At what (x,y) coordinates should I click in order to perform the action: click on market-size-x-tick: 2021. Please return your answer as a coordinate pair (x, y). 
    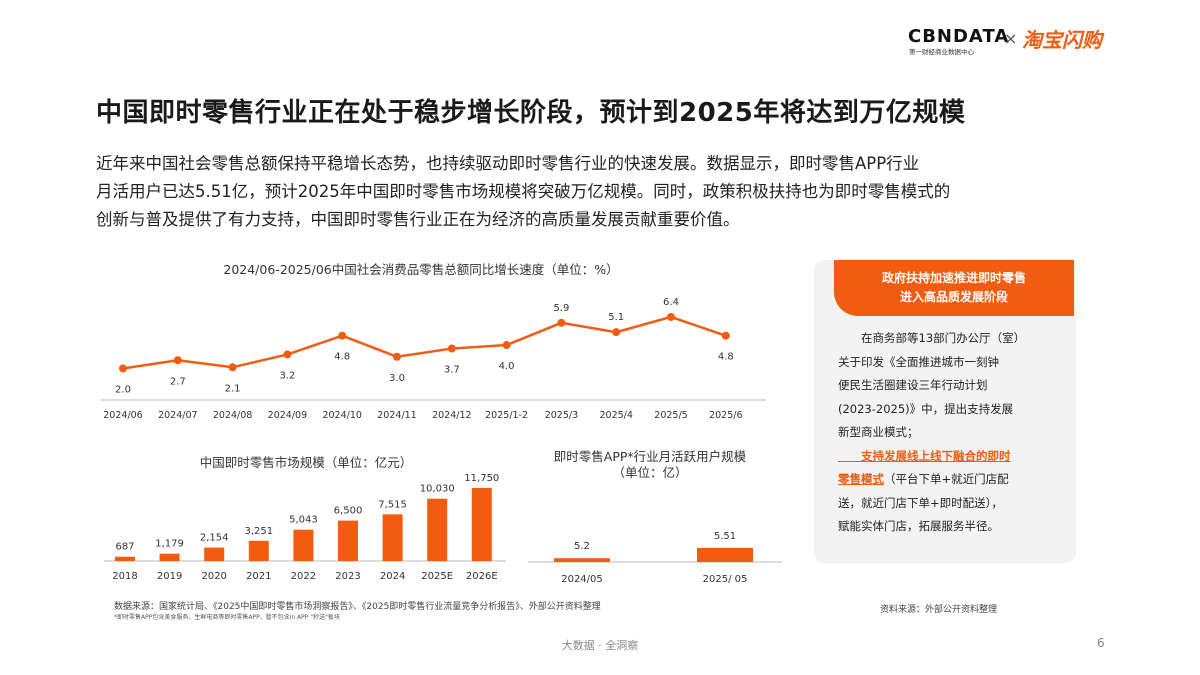
    Looking at the image, I should click on (258, 576).